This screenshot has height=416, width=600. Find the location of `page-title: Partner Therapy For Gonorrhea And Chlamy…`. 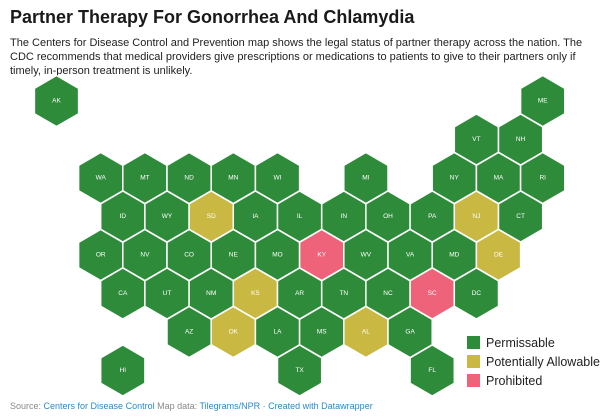

page-title: Partner Therapy For Gonorrhea And Chlamy… is located at coordinates (212, 17).